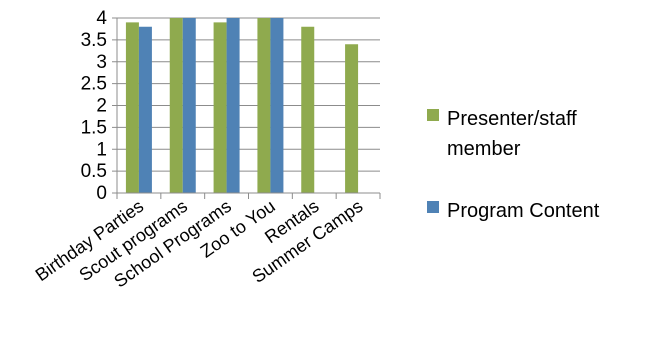 The height and width of the screenshot is (354, 650). Describe the element at coordinates (512, 119) in the screenshot. I see `legend-label: Presenter/staff` at that location.